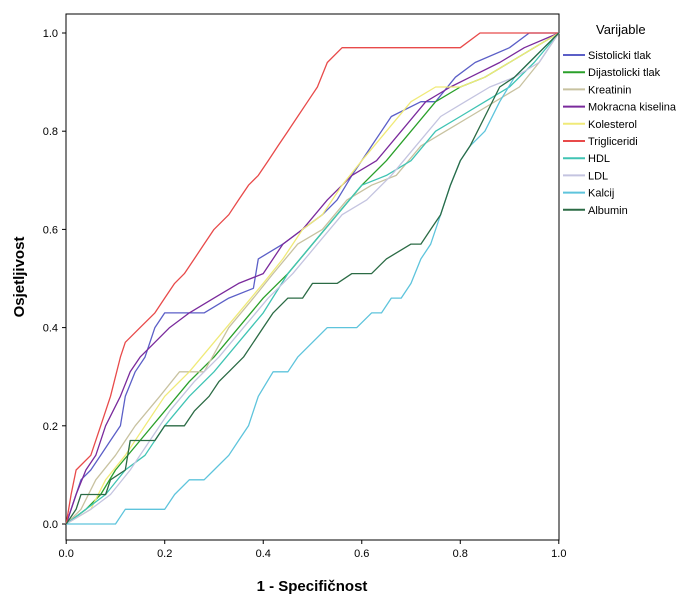 This screenshot has width=693, height=604. I want to click on legend-label: Albumin, so click(608, 211).